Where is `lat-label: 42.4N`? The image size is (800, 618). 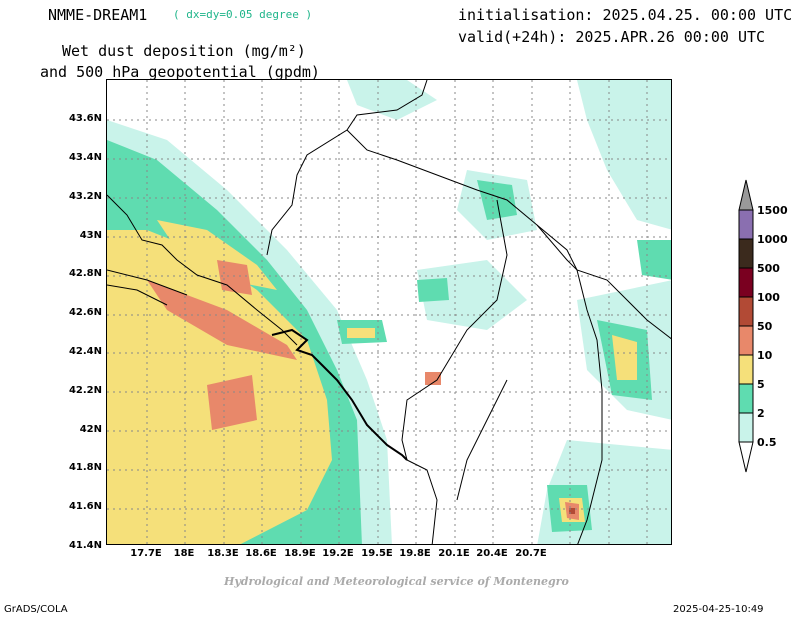
lat-label: 42.4N is located at coordinates (85, 351).